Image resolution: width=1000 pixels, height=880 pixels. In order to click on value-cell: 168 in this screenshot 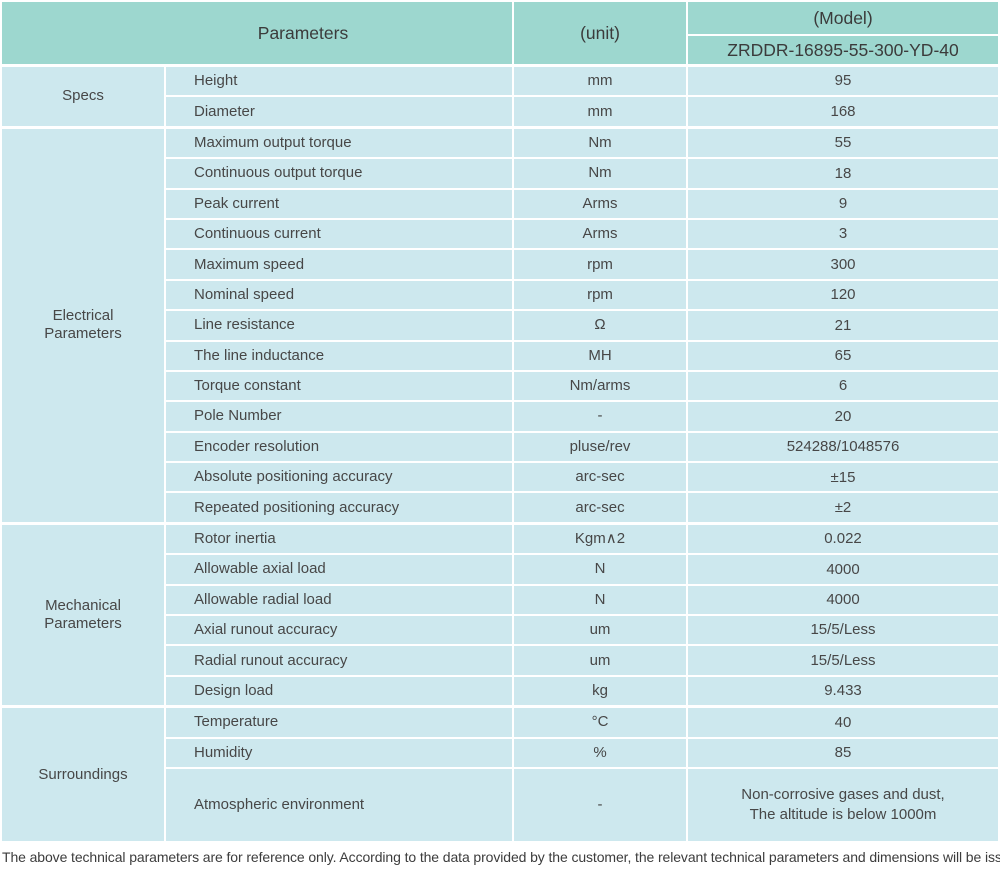, I will do `click(843, 111)`.